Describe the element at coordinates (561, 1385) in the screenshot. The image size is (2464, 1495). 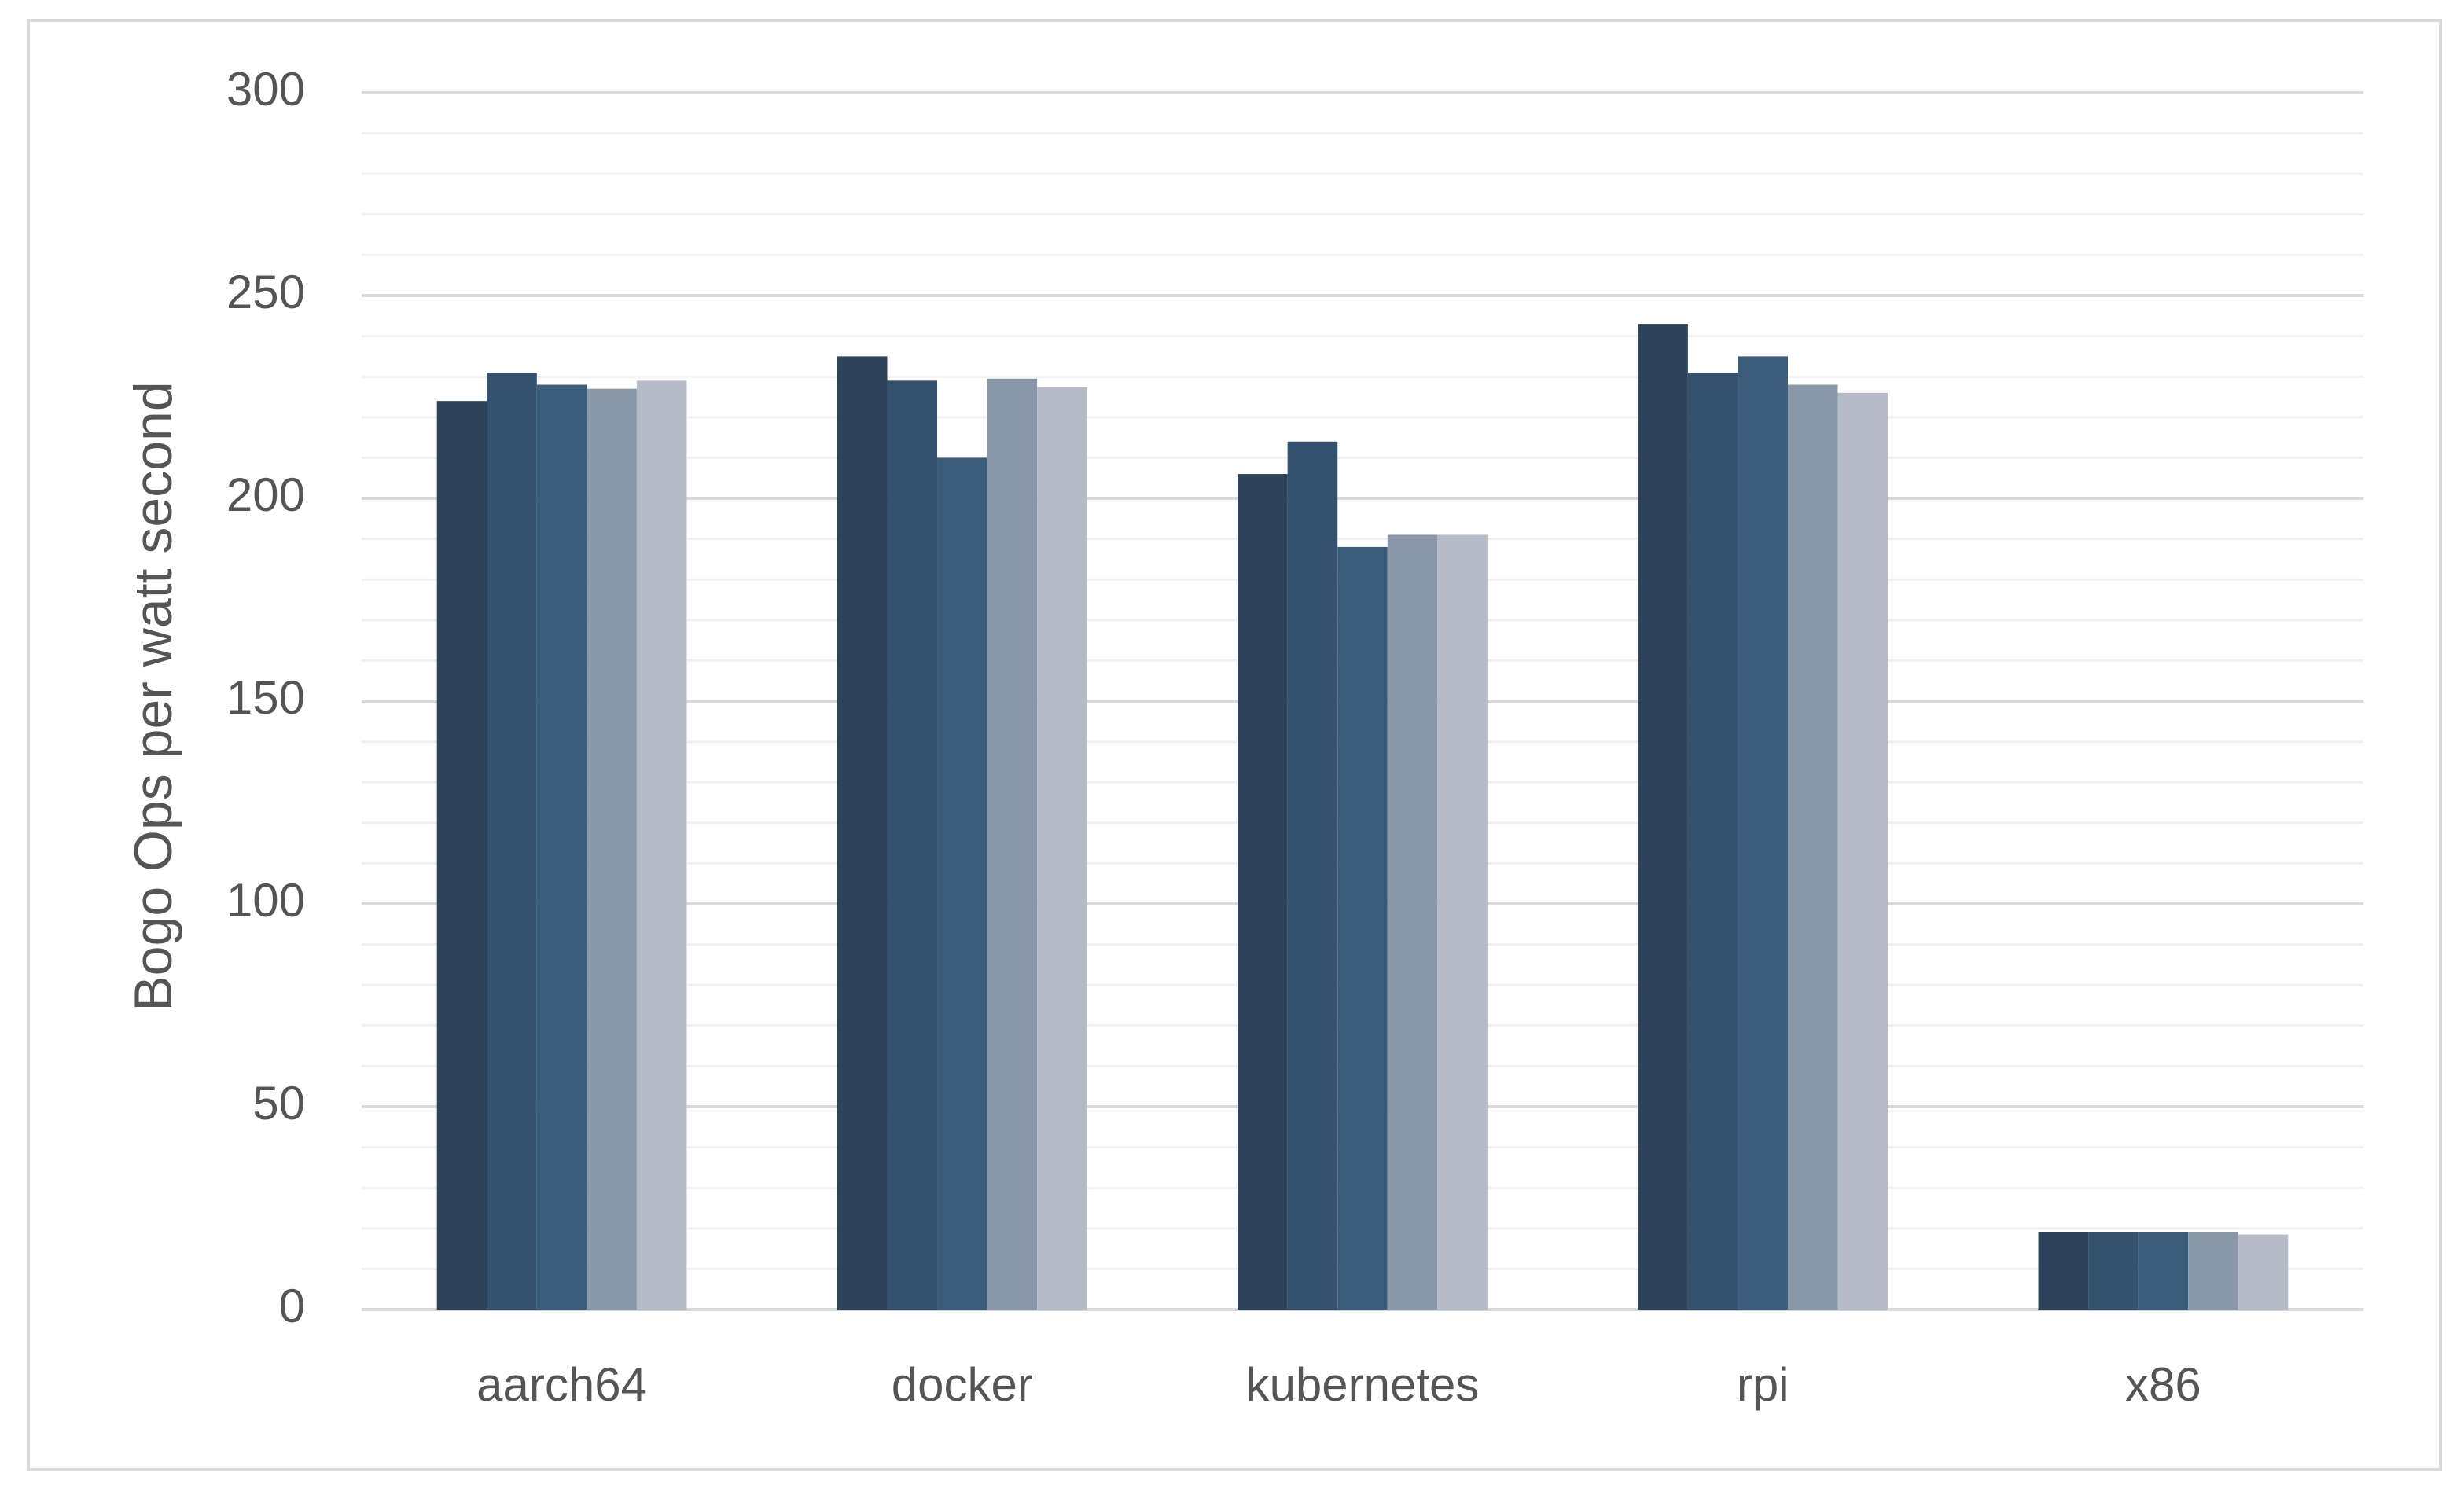
I see `x-tick-label: aarch64` at that location.